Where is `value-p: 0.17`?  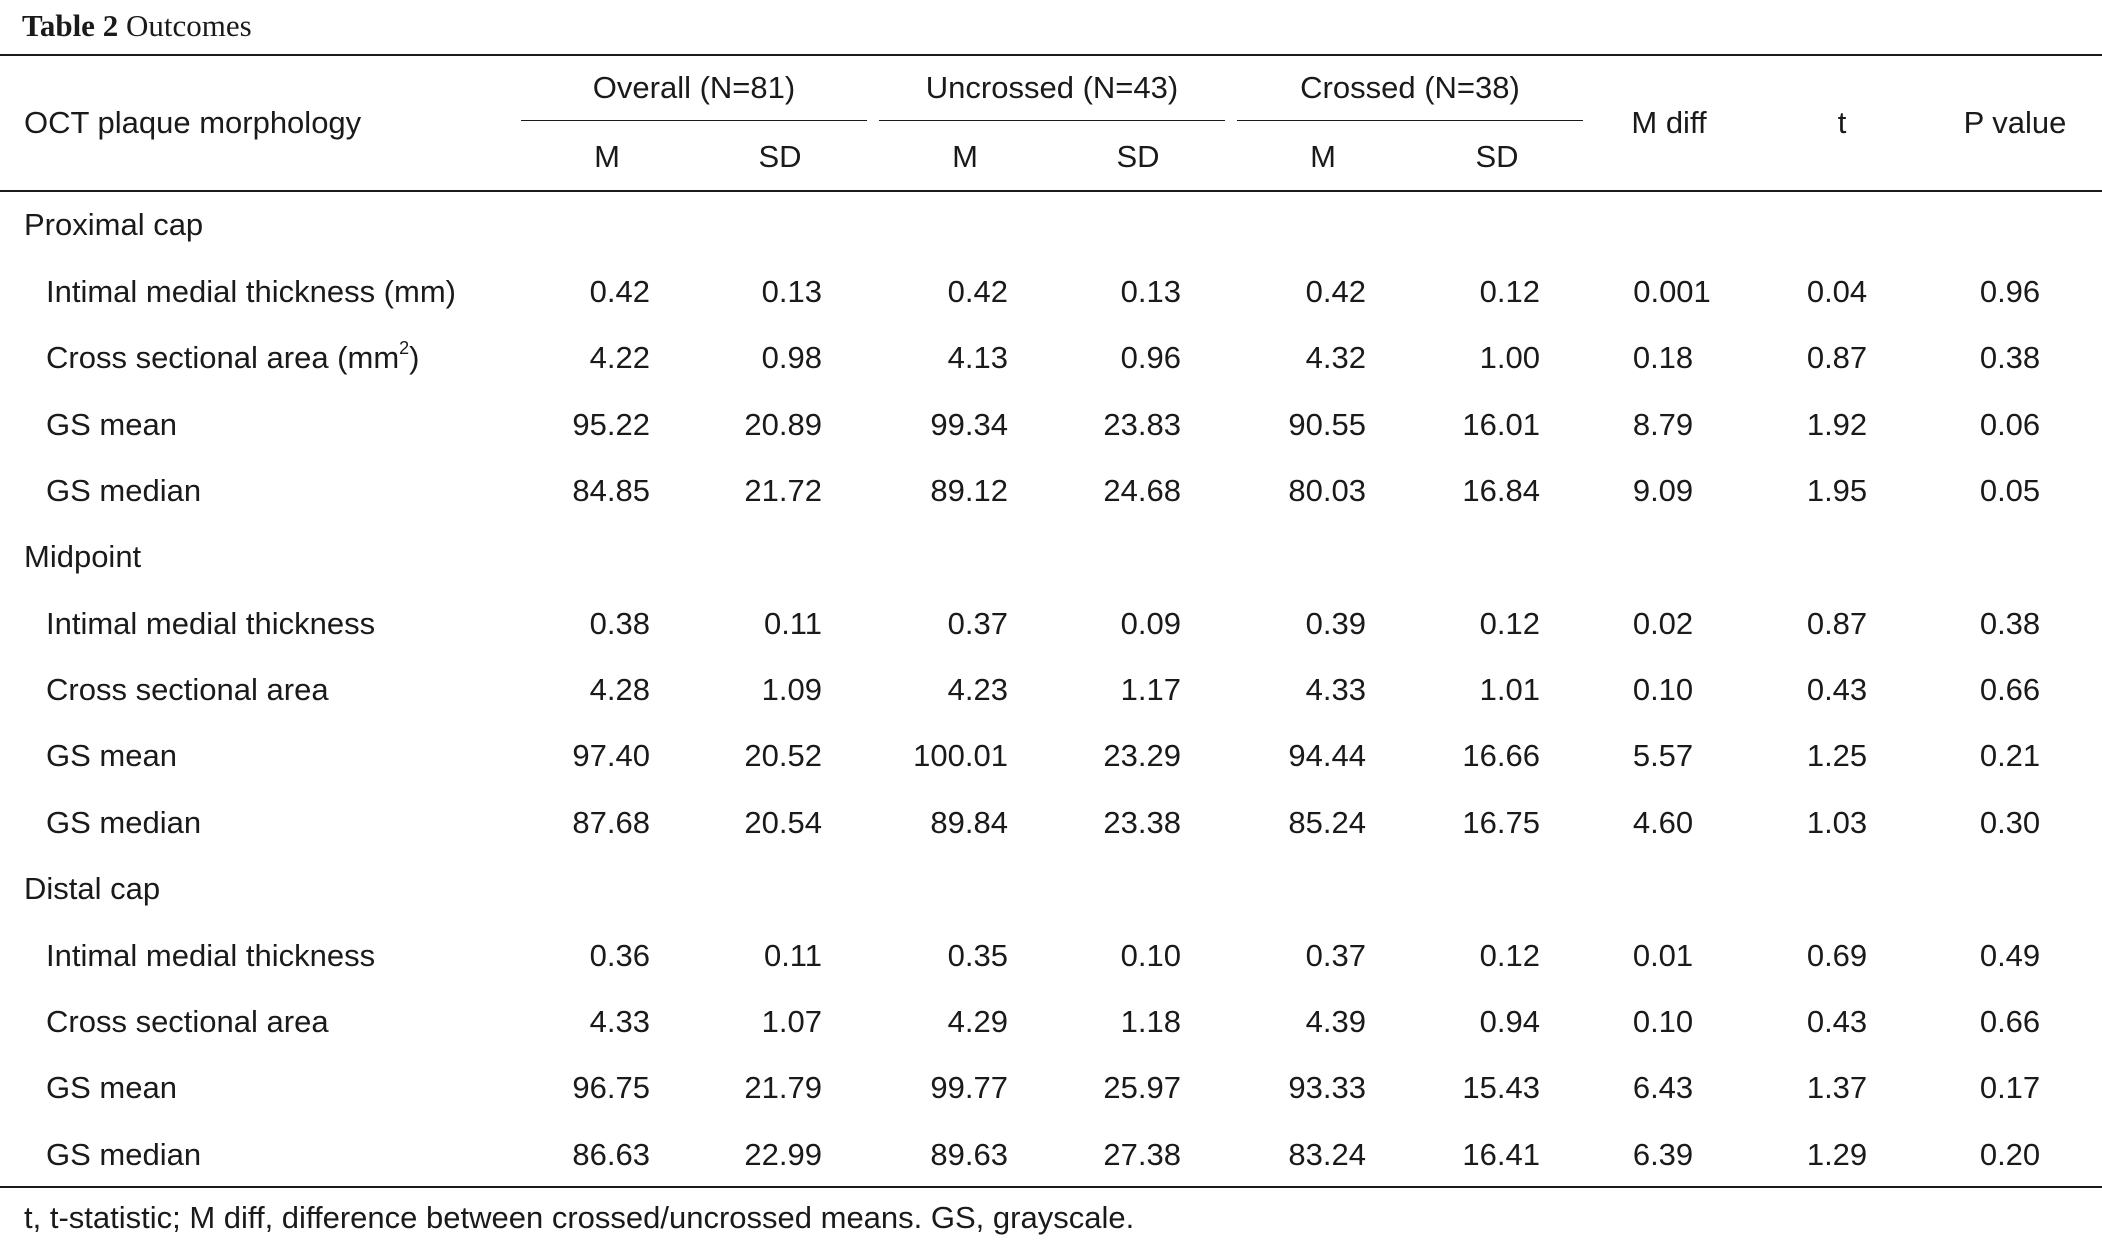
value-p: 0.17 is located at coordinates (2010, 1087).